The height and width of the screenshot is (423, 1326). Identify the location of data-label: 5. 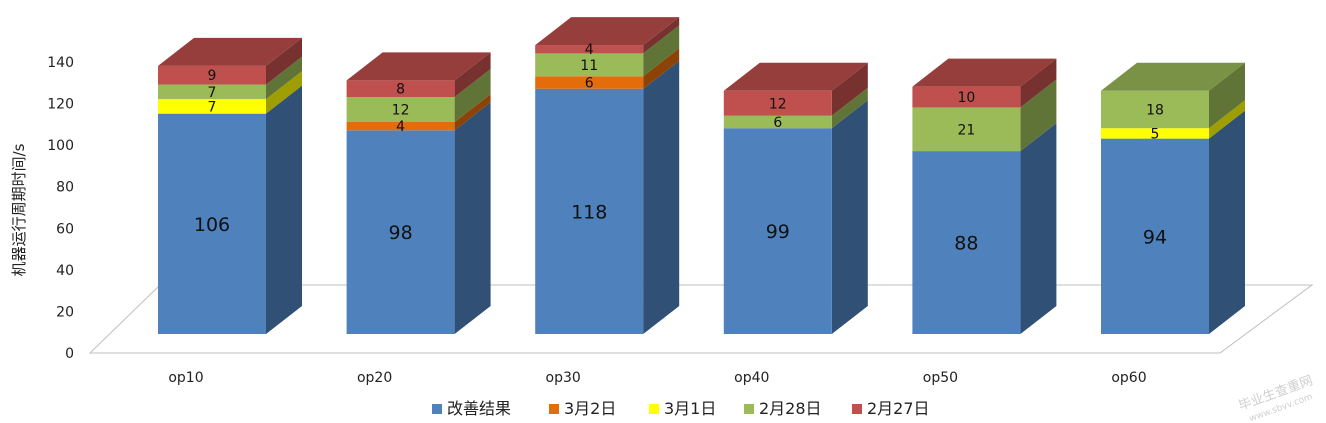
(1155, 134).